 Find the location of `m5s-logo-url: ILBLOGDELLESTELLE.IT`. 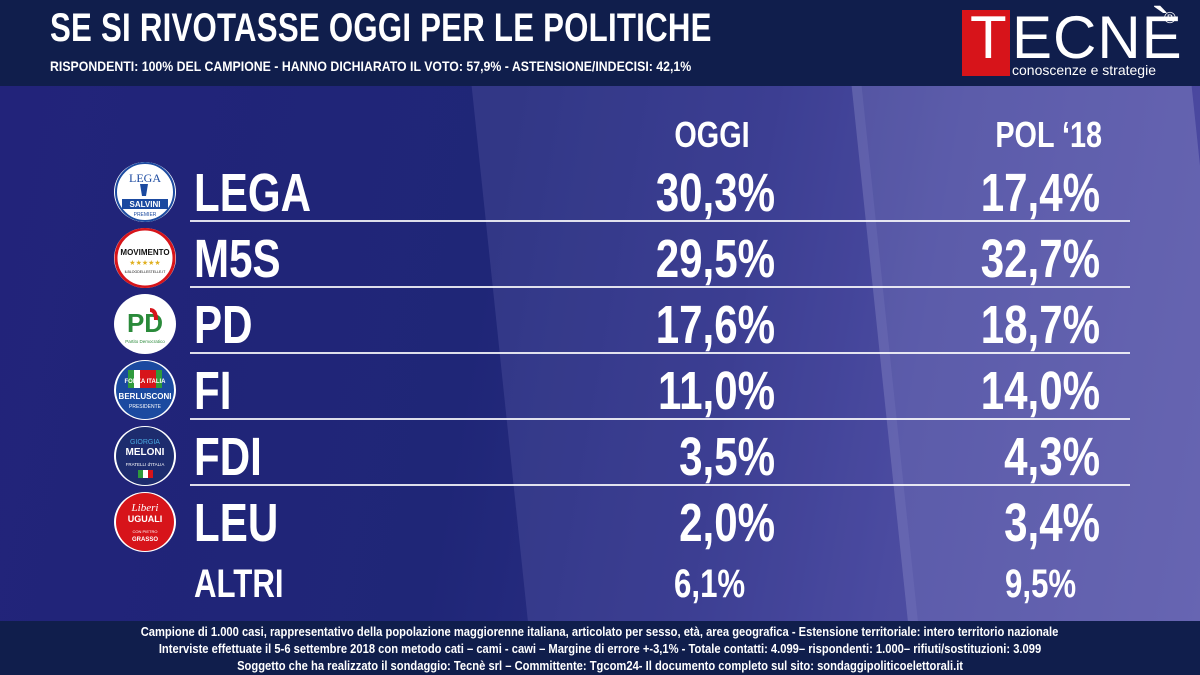

m5s-logo-url: ILBLOGDELLESTELLE.IT is located at coordinates (146, 272).